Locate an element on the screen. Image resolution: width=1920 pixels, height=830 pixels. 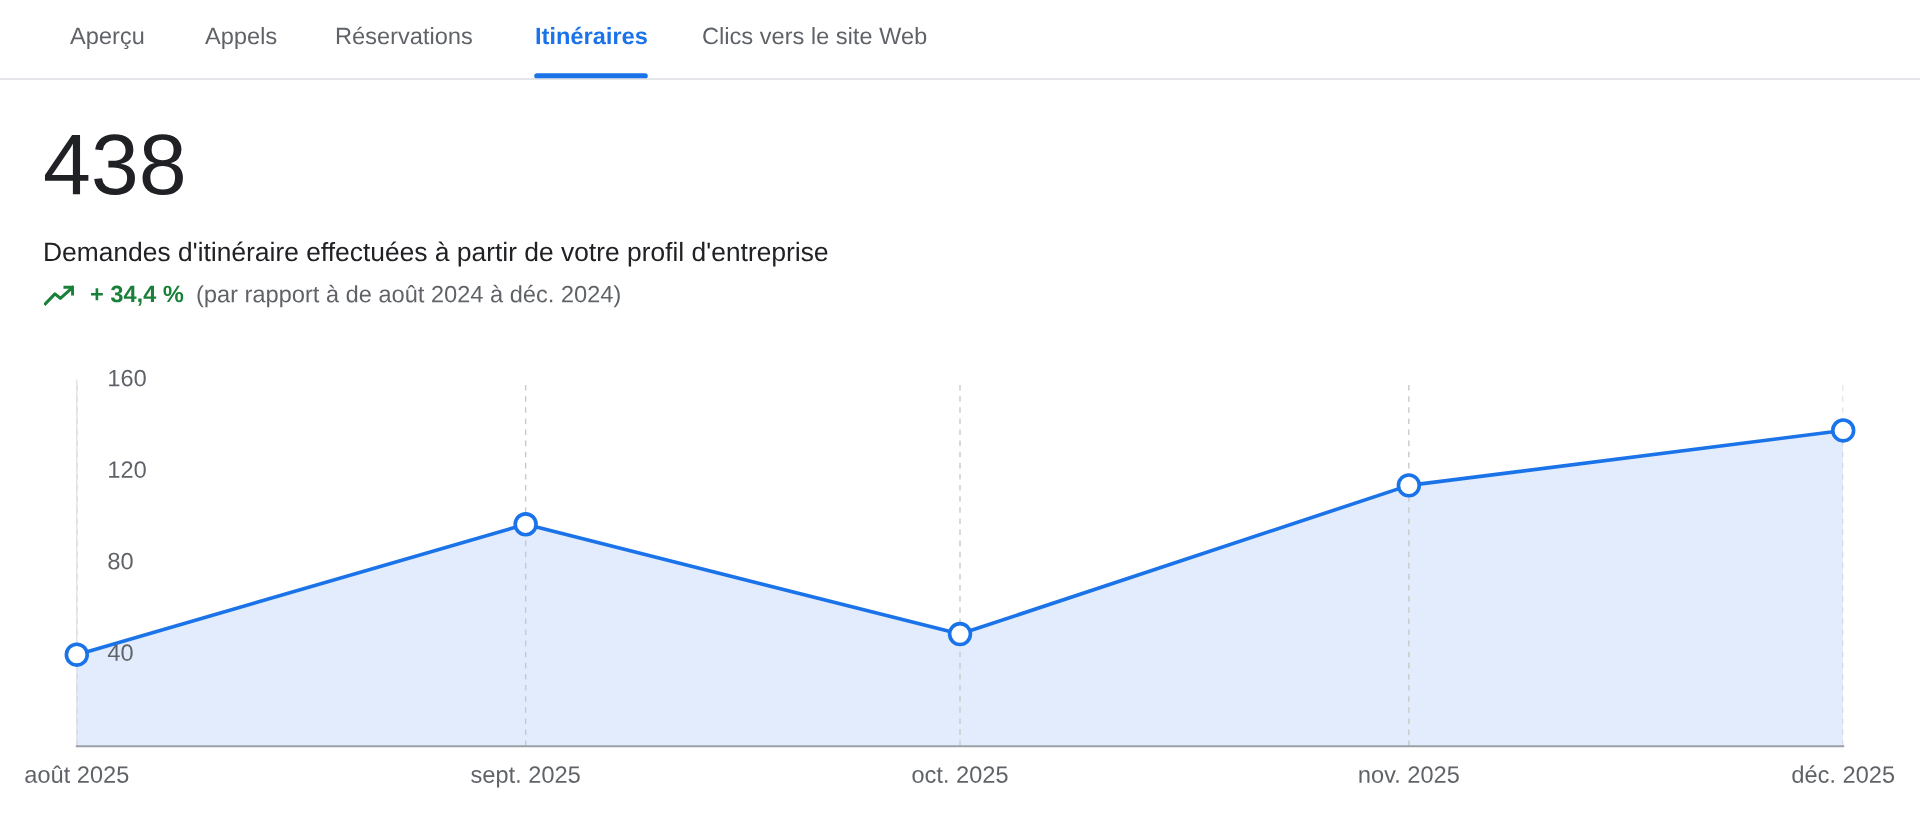
x-tick-label: août 2025 is located at coordinates (77, 774).